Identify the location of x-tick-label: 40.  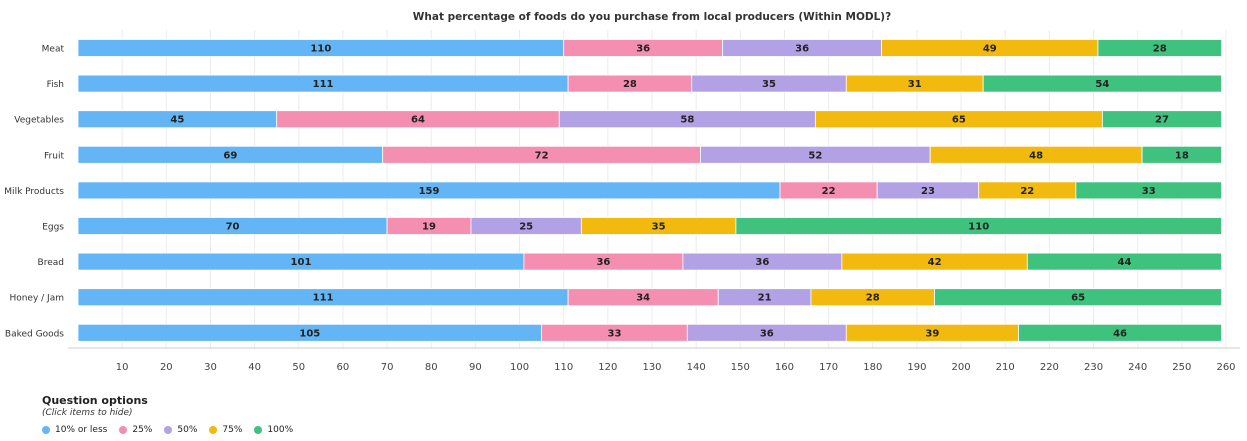
(254, 367).